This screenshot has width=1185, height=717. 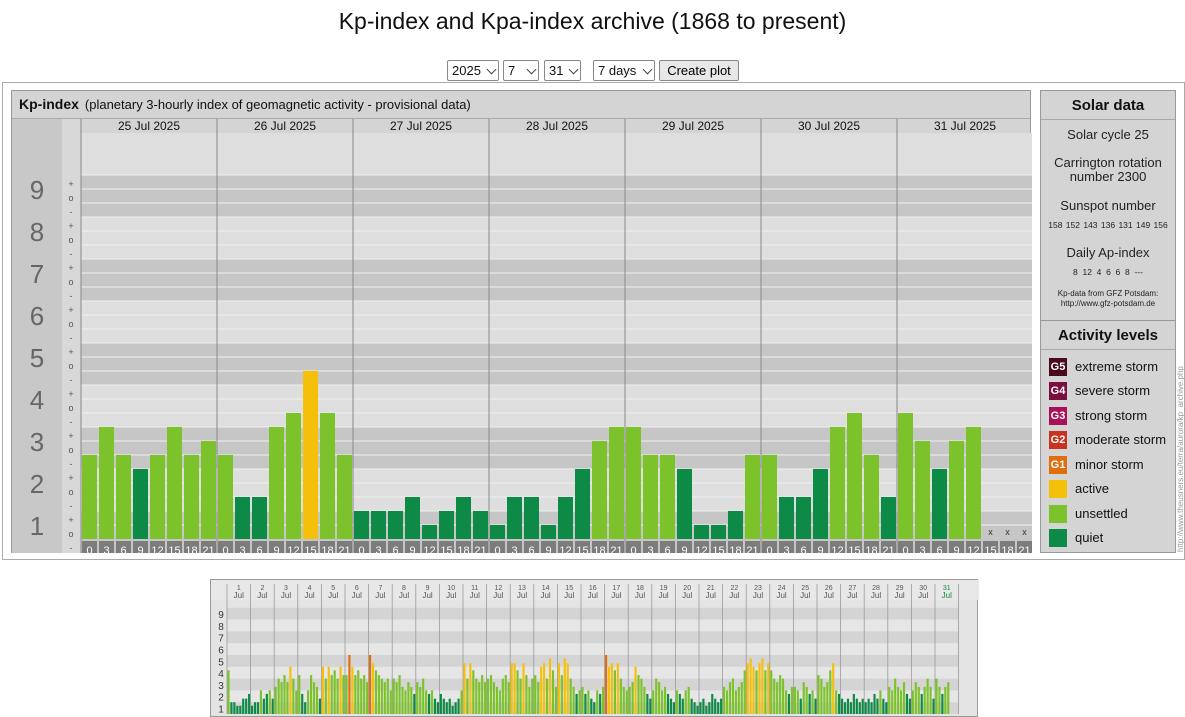 I want to click on month-day-label: 26, so click(x=829, y=588).